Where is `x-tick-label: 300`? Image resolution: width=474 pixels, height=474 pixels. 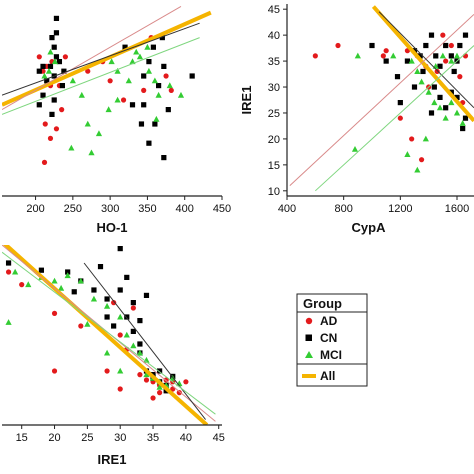
x-tick-label: 300 is located at coordinates (110, 209).